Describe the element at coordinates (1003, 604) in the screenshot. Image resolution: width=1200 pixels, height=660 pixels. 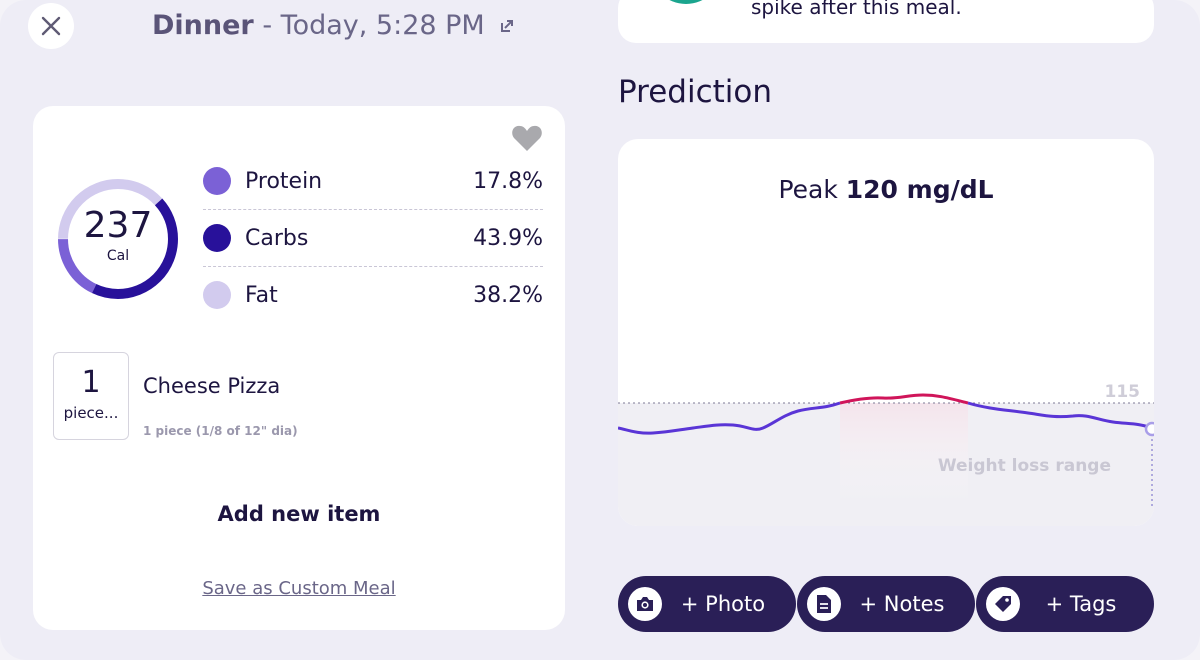
I see `tag-icon` at that location.